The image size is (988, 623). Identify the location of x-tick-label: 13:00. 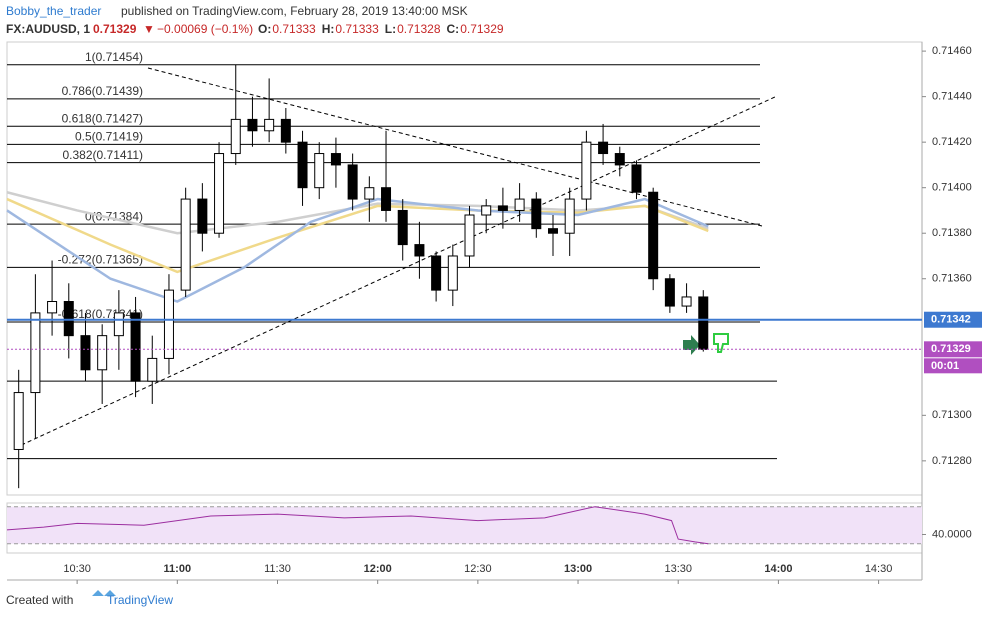
(578, 569).